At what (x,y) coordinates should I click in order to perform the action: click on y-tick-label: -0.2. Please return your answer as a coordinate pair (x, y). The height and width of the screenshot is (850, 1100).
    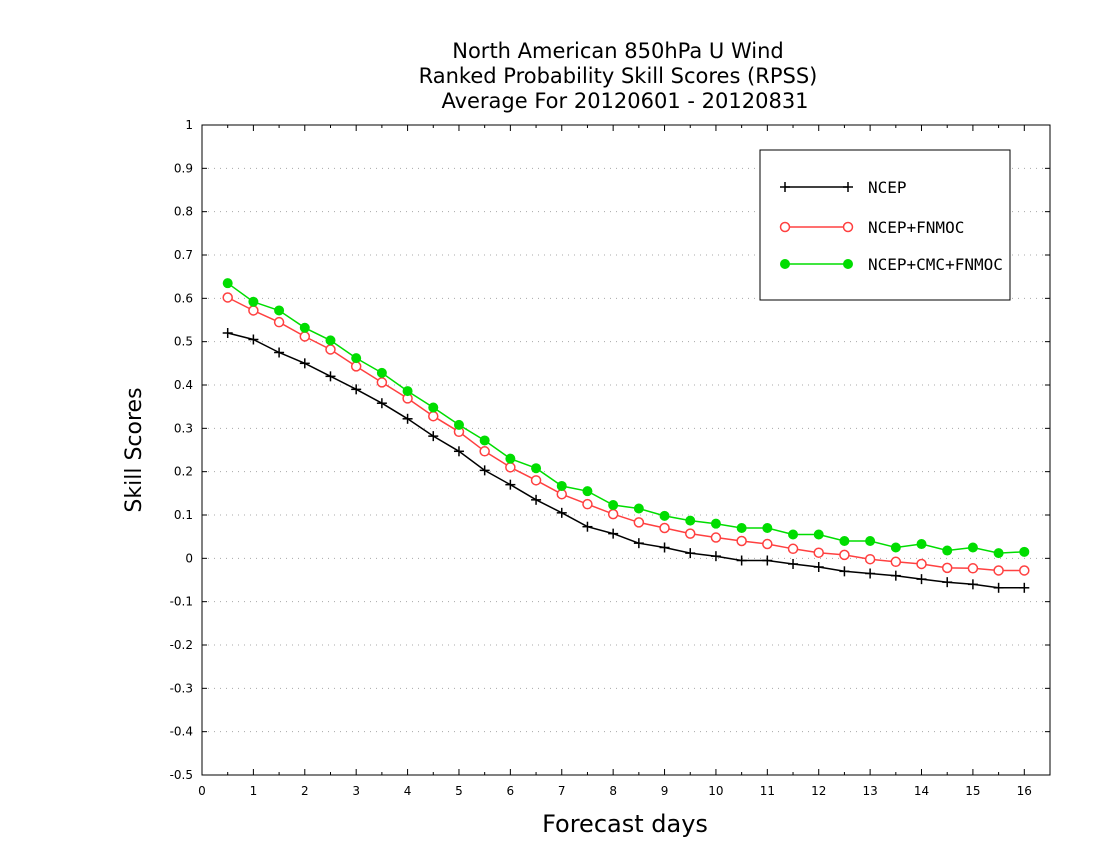
    Looking at the image, I should click on (181, 645).